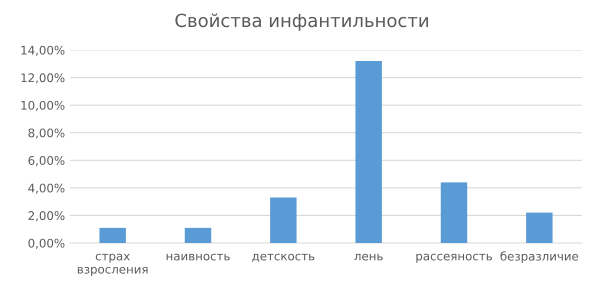 The image size is (604, 290). What do you see at coordinates (454, 258) in the screenshot?
I see `x-tick-label: рассеяность` at bounding box center [454, 258].